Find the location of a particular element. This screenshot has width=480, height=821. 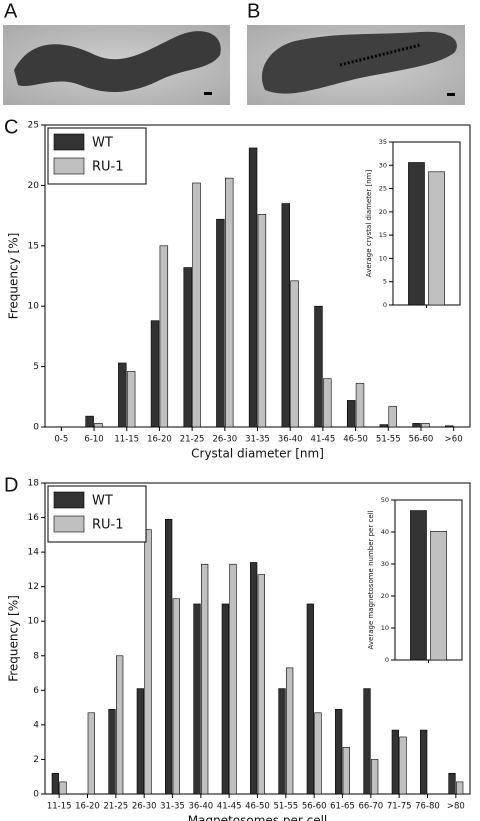

panel-label: D is located at coordinates (11, 485).